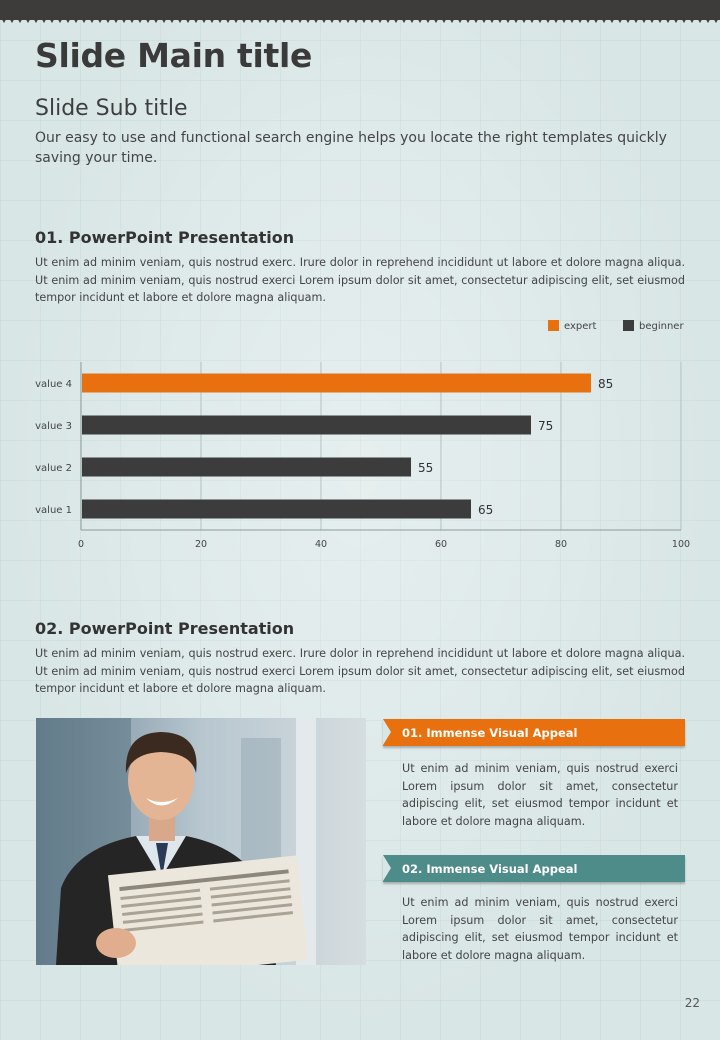  Describe the element at coordinates (692, 1003) in the screenshot. I see `page-number: 22` at that location.